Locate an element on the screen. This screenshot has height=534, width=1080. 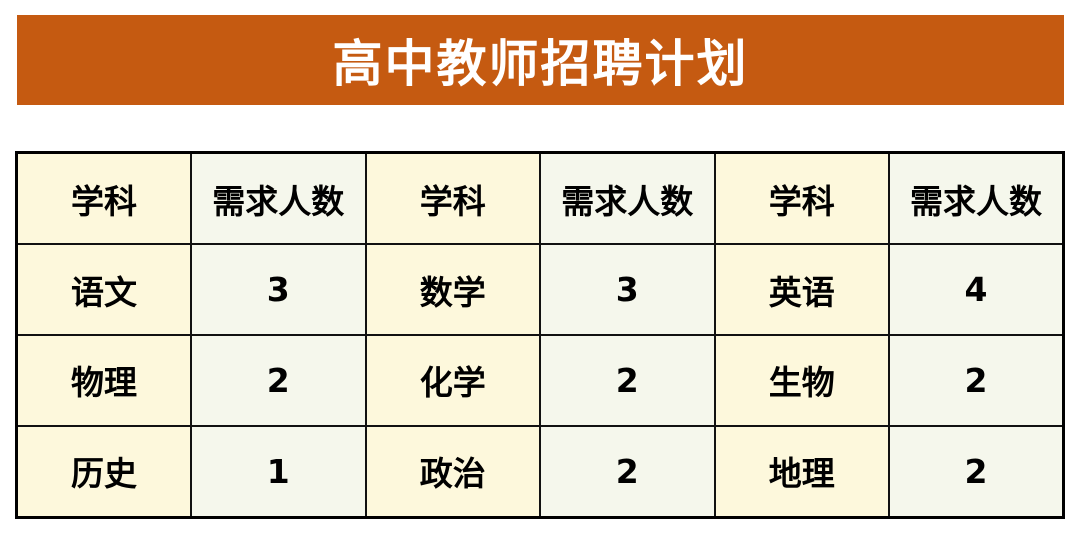
subject-cell: 语文 is located at coordinates (103, 289).